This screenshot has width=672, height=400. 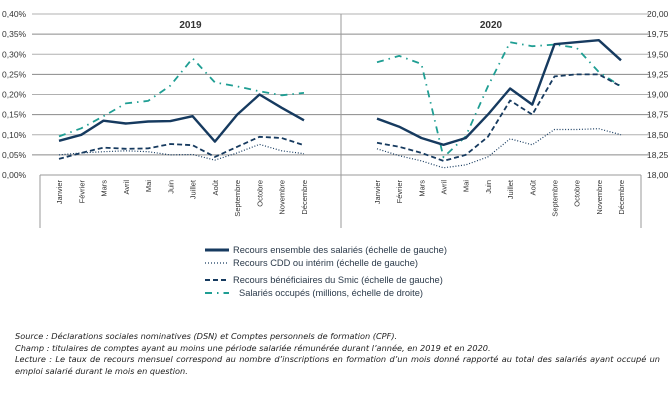 I want to click on right-tick-label: 19,50, so click(x=658, y=54).